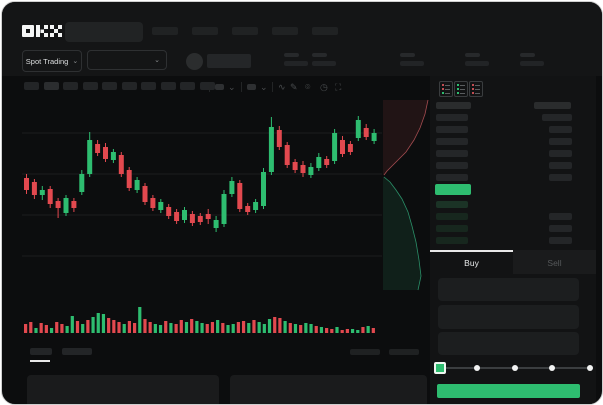  What do you see at coordinates (453, 105) in the screenshot?
I see `orderbook-header-price` at bounding box center [453, 105].